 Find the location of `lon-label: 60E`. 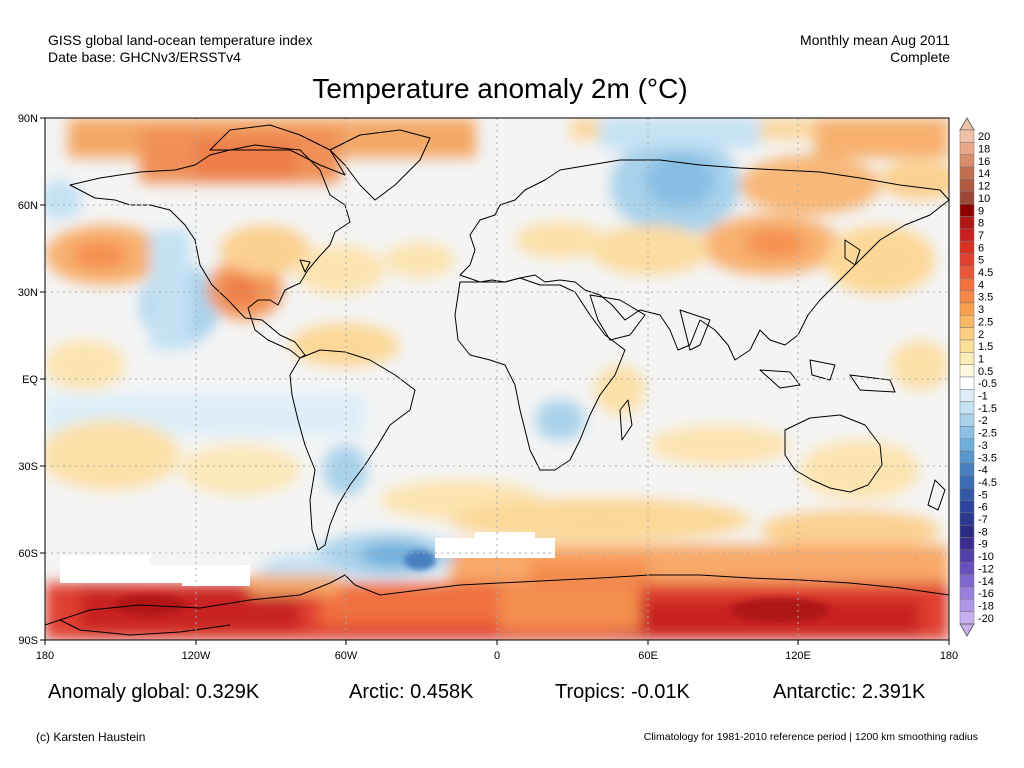

lon-label: 60E is located at coordinates (648, 656).